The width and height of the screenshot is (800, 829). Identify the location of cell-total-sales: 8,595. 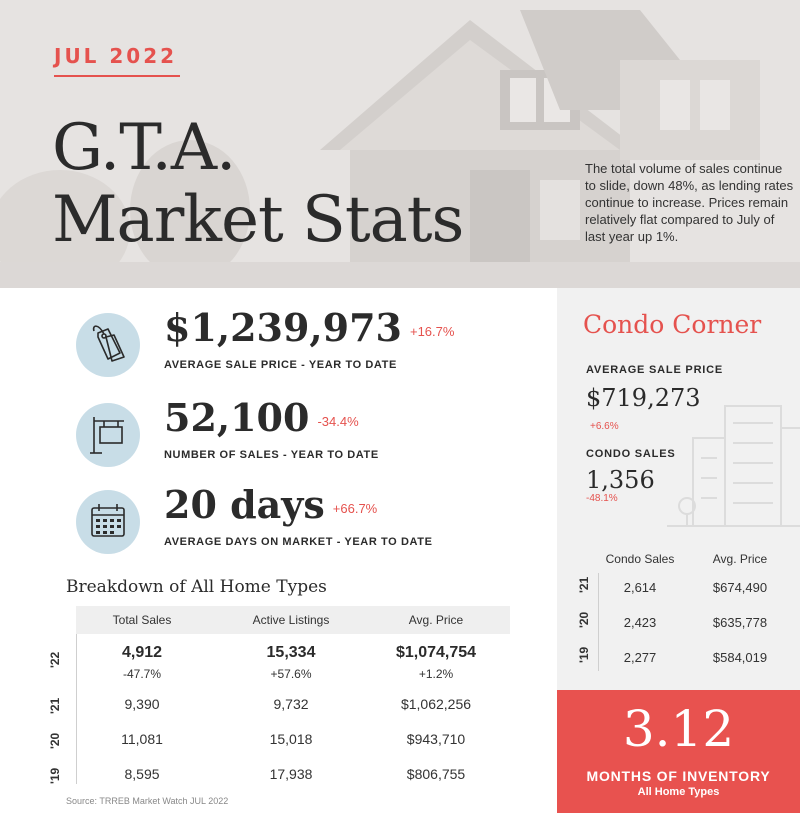
(142, 774).